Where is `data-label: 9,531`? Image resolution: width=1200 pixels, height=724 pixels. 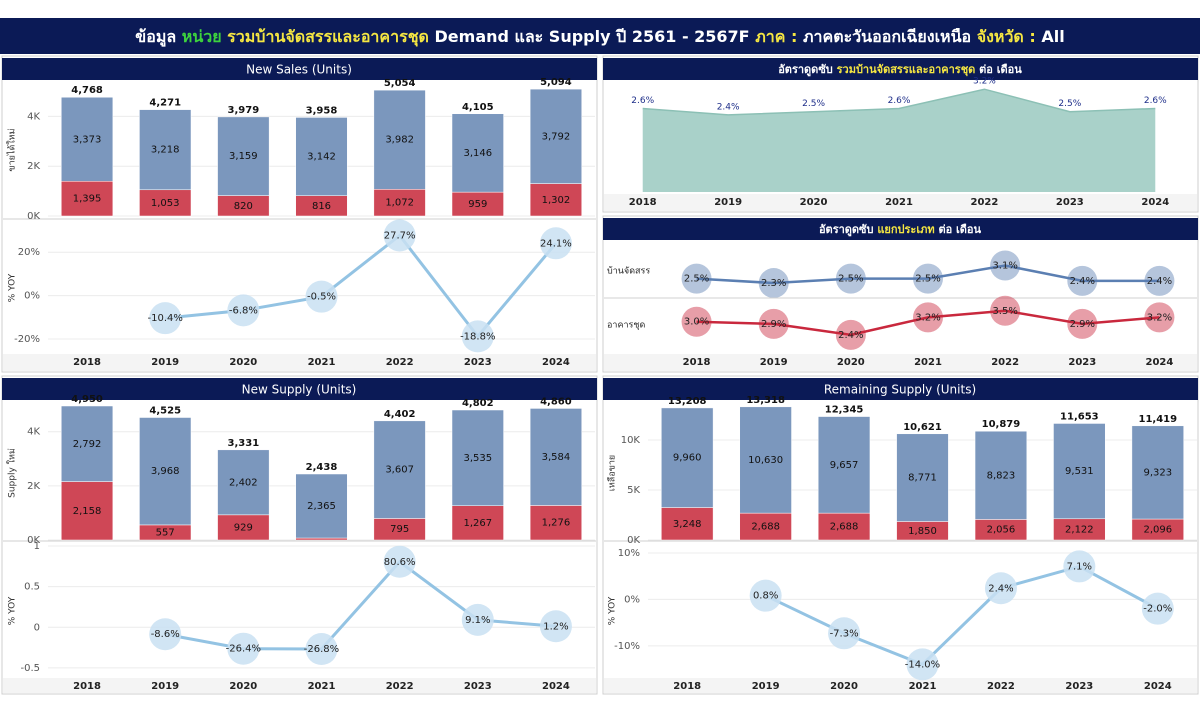 data-label: 9,531 is located at coordinates (1079, 471).